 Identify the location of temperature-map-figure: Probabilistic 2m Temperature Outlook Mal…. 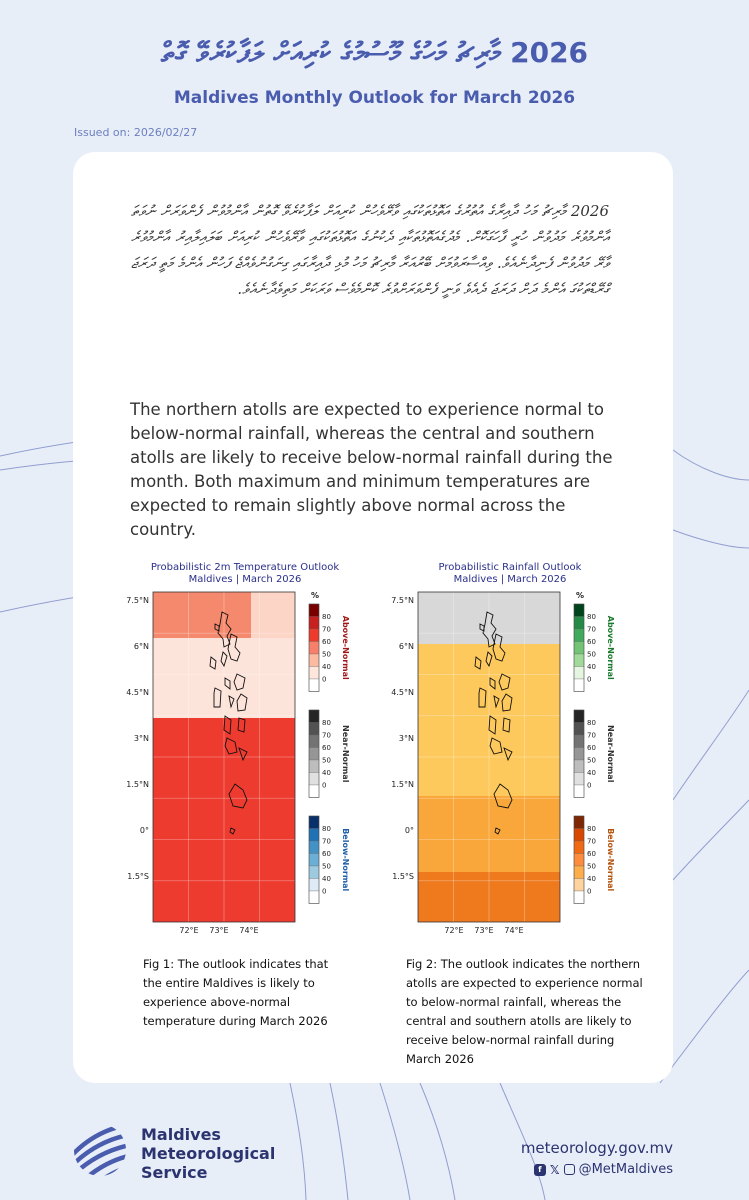
(245, 750).